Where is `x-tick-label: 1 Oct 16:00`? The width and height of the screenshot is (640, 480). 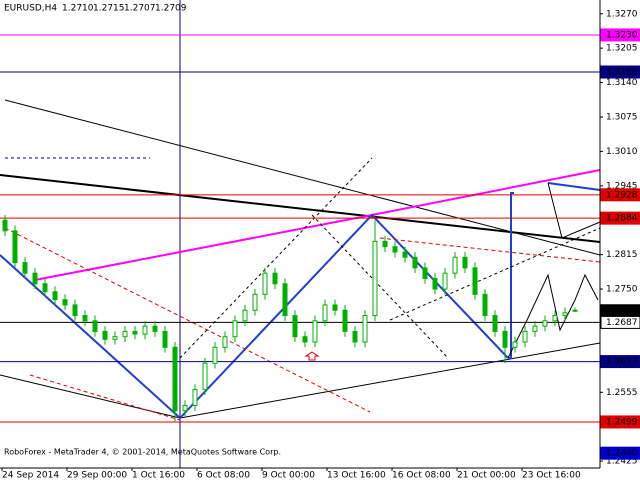
x-tick-label: 1 Oct 16:00 is located at coordinates (158, 475).